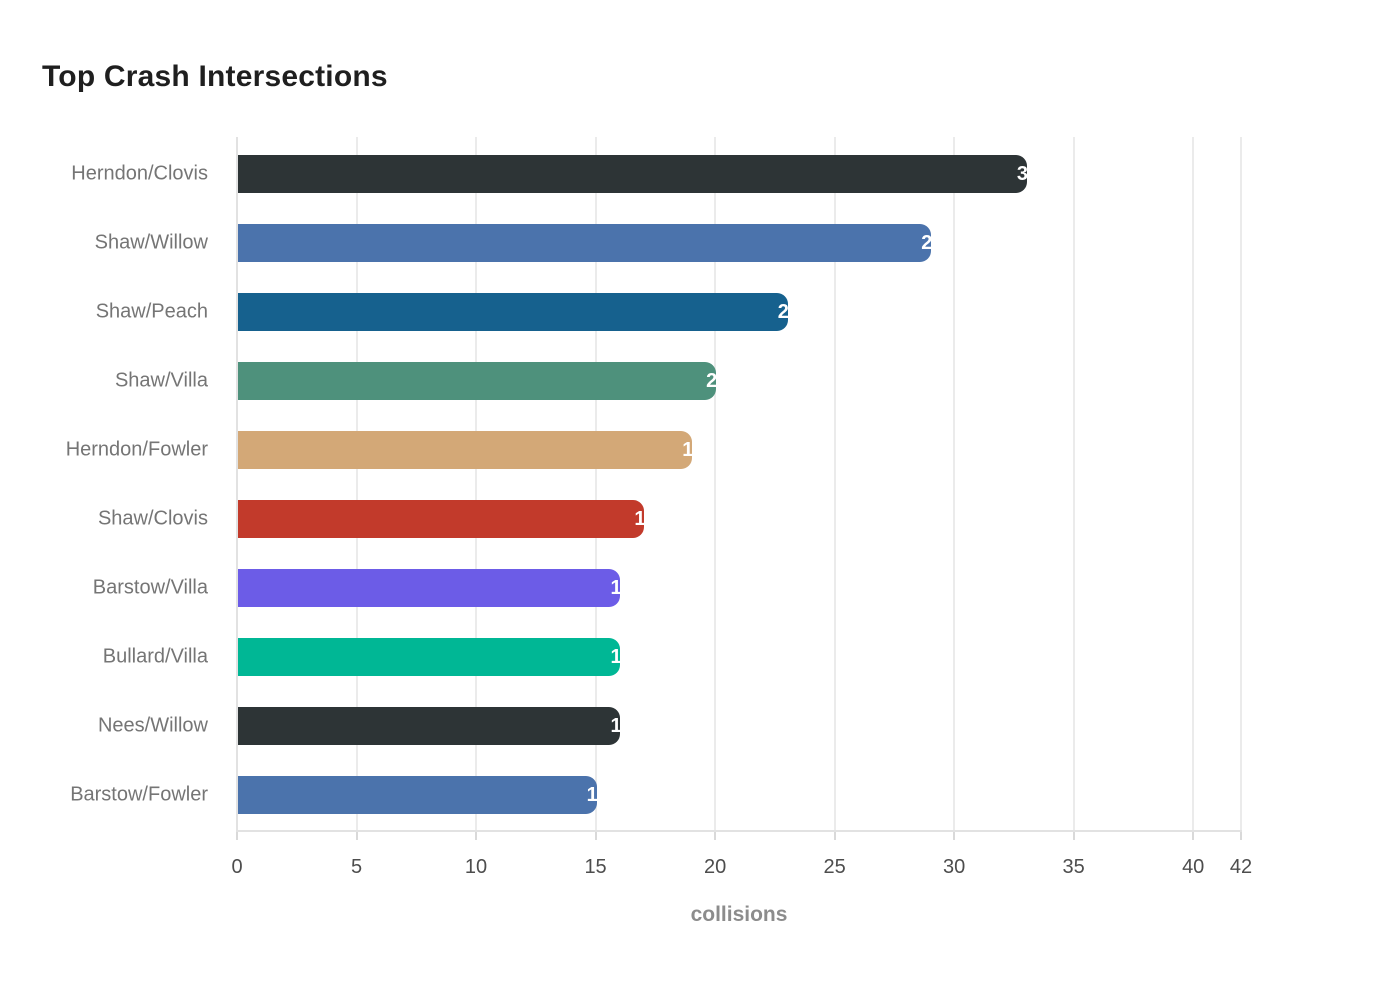 This screenshot has width=1400, height=1000. I want to click on bar: 17, so click(447, 519).